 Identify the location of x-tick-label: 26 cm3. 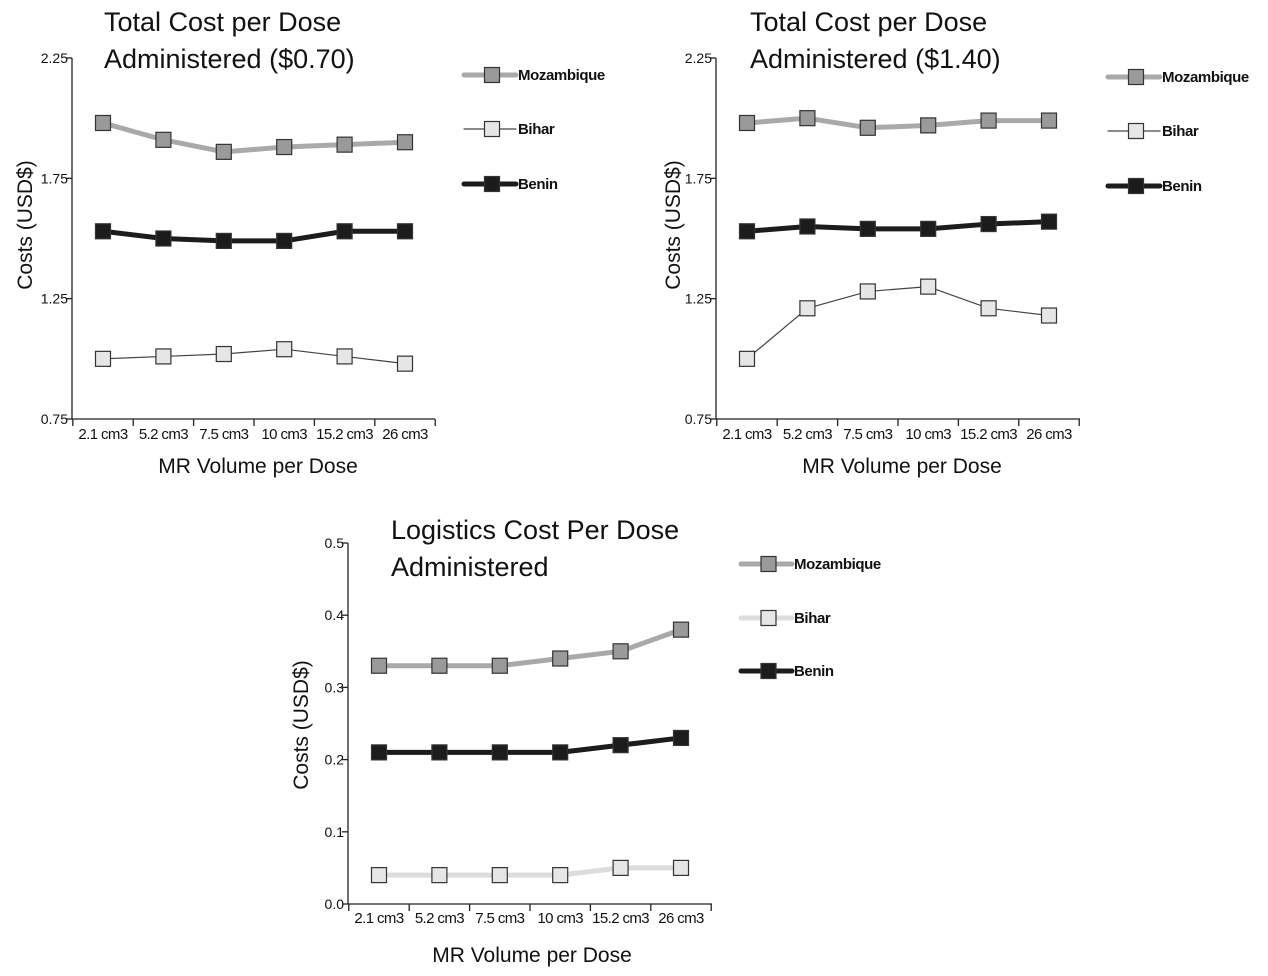
(405, 434).